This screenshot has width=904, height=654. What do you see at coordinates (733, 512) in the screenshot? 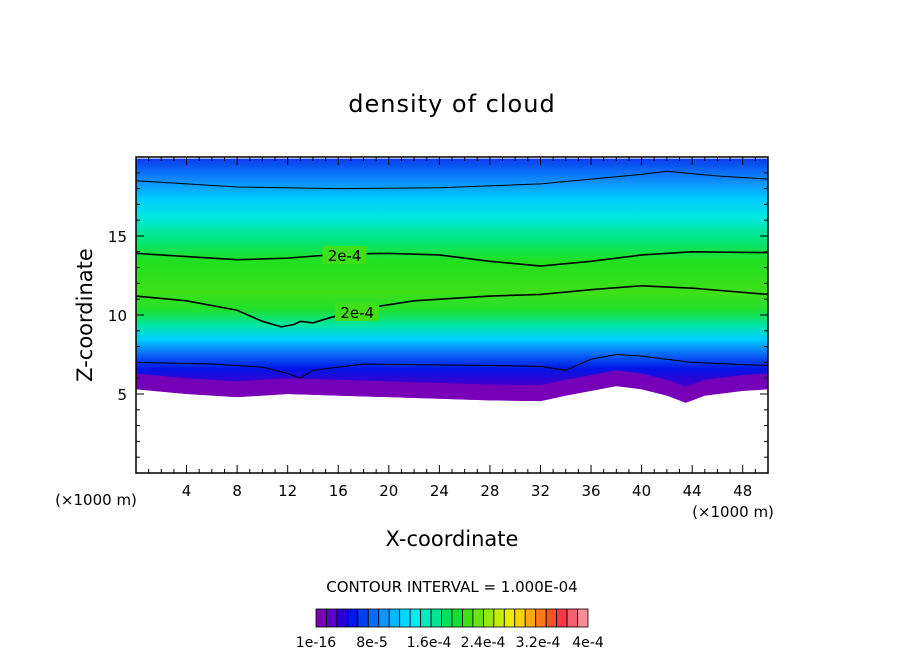
I see `x-unit-right: (×1000 m)` at bounding box center [733, 512].